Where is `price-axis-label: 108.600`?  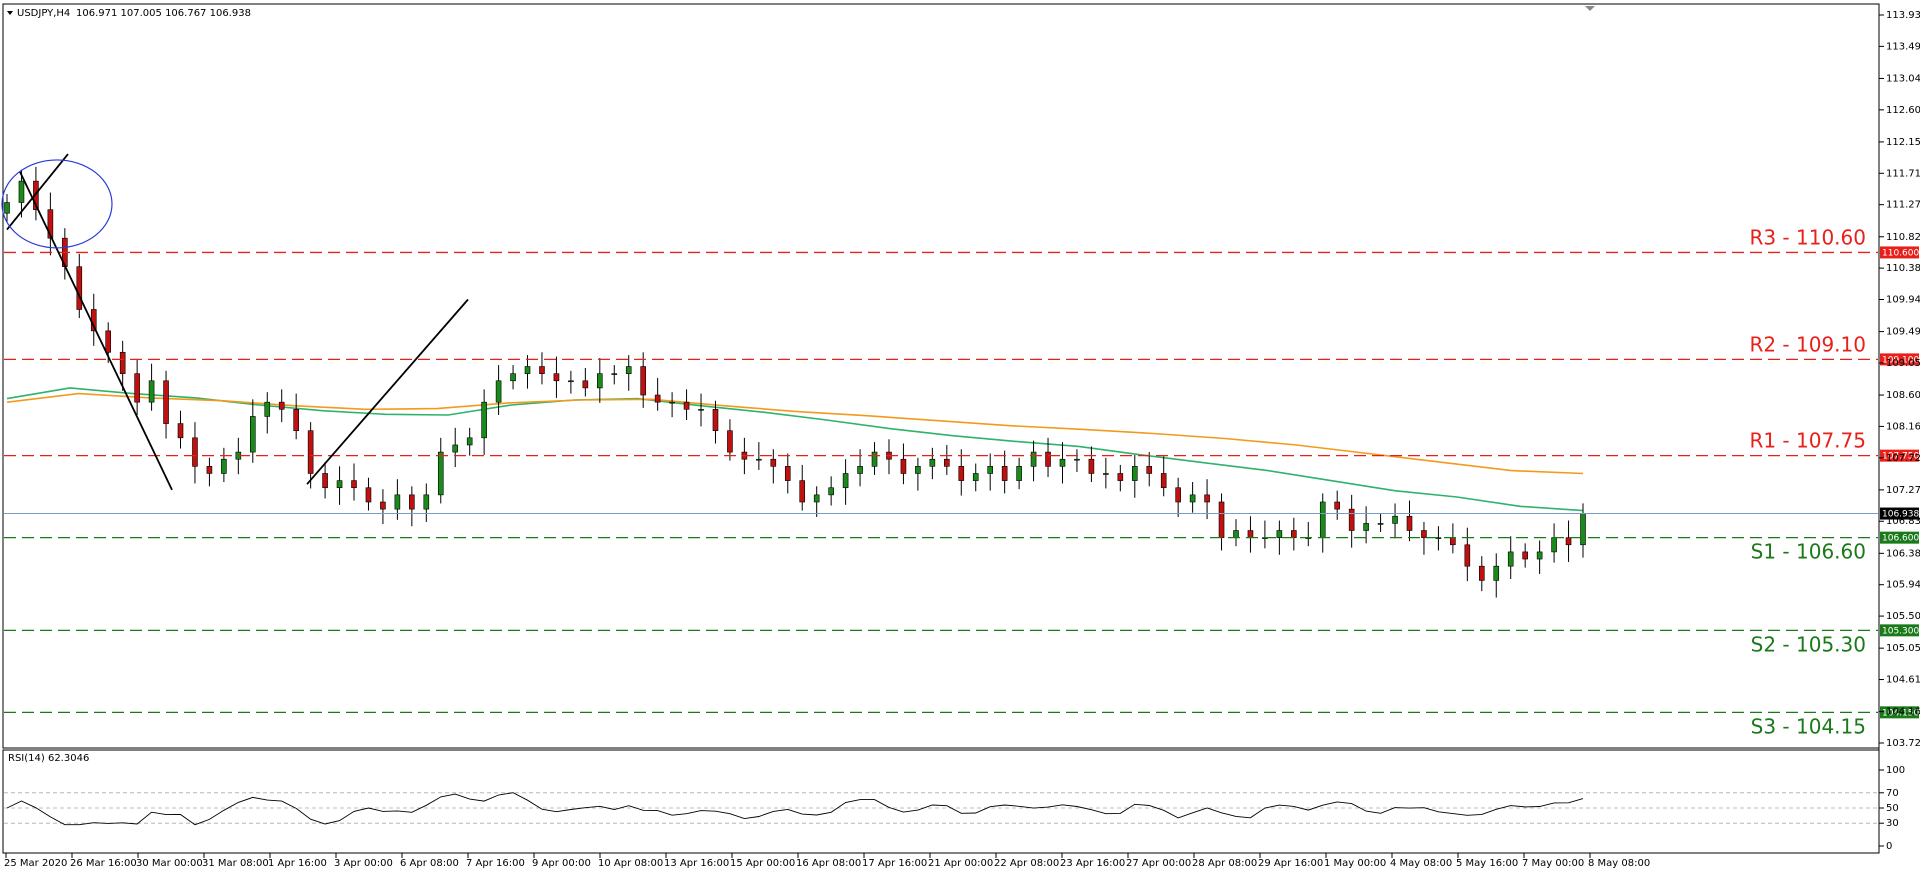 price-axis-label: 108.600 is located at coordinates (1903, 395).